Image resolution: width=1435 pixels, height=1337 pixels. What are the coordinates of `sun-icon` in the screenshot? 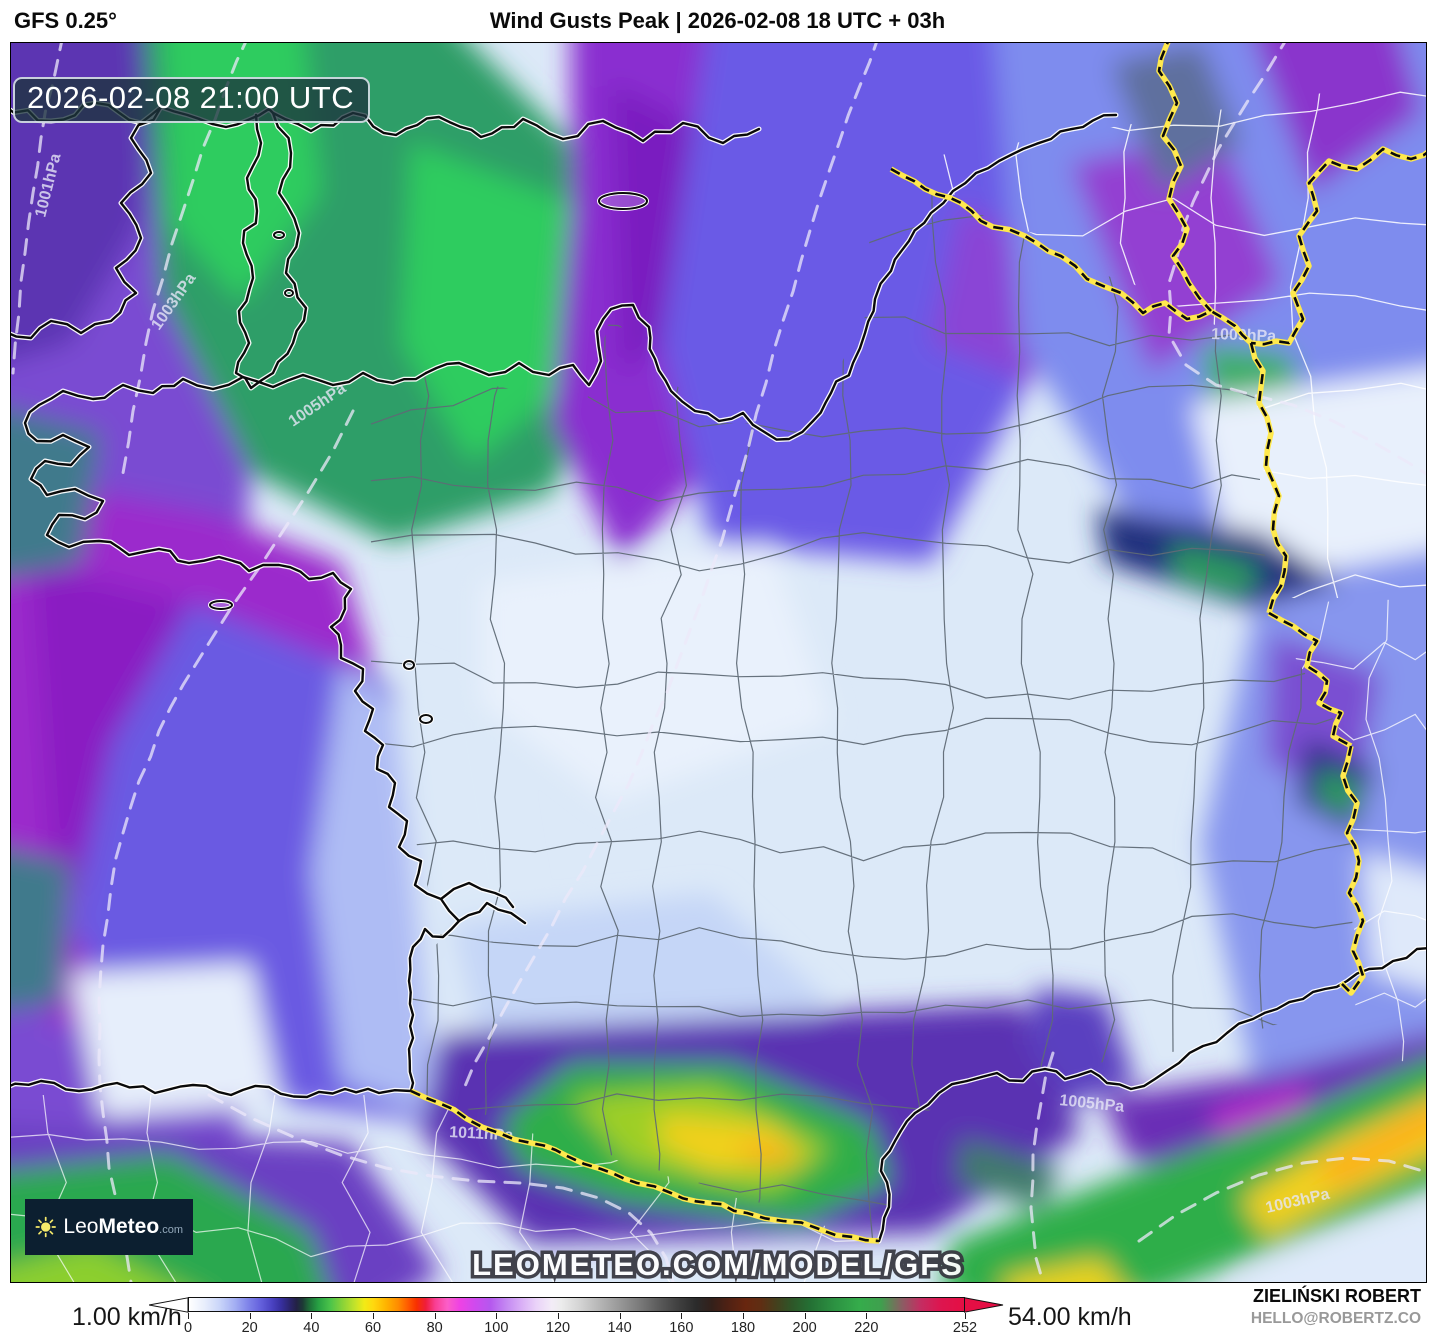 It's located at (45, 1227).